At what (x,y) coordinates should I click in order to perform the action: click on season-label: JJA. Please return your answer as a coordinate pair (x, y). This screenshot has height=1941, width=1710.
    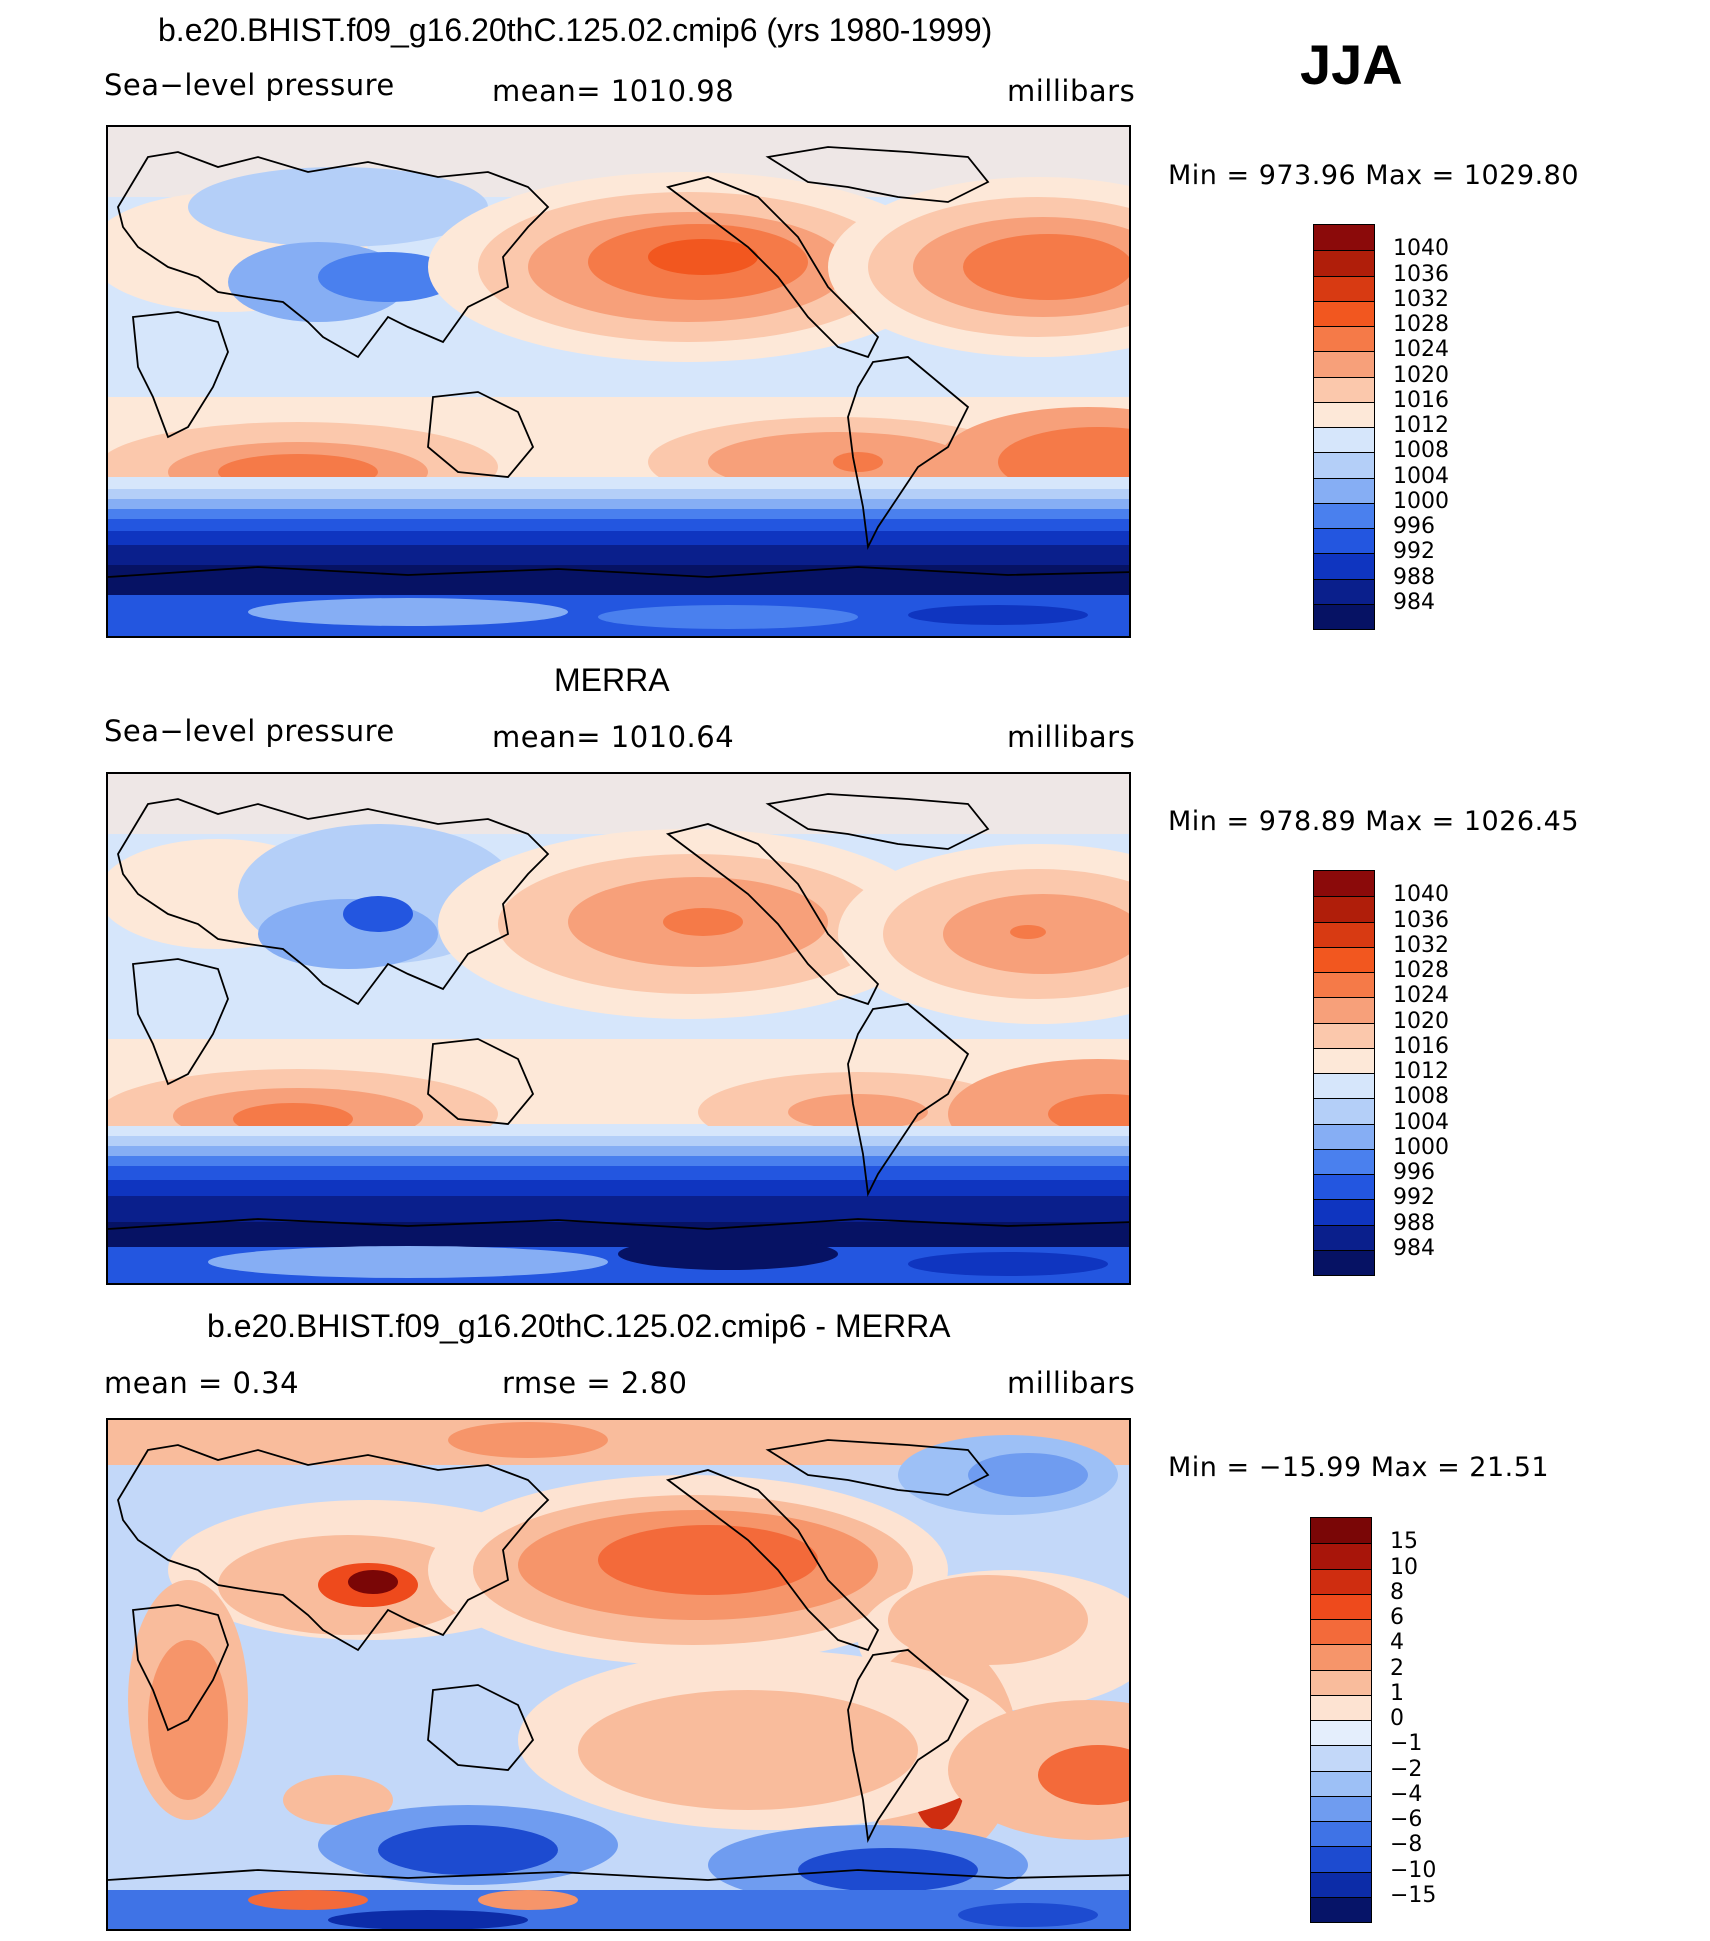
    Looking at the image, I should click on (1351, 64).